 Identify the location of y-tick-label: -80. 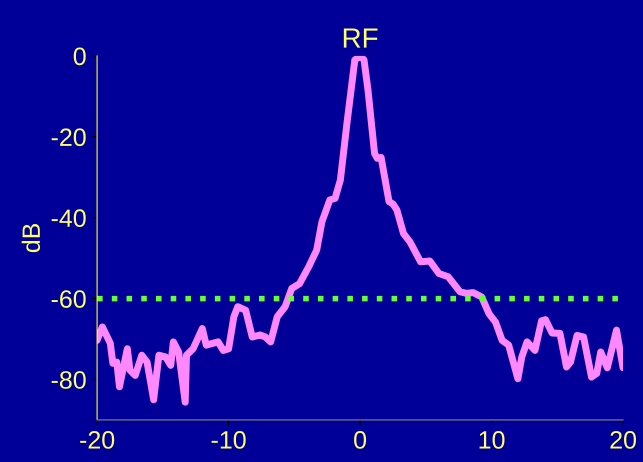
(69, 380).